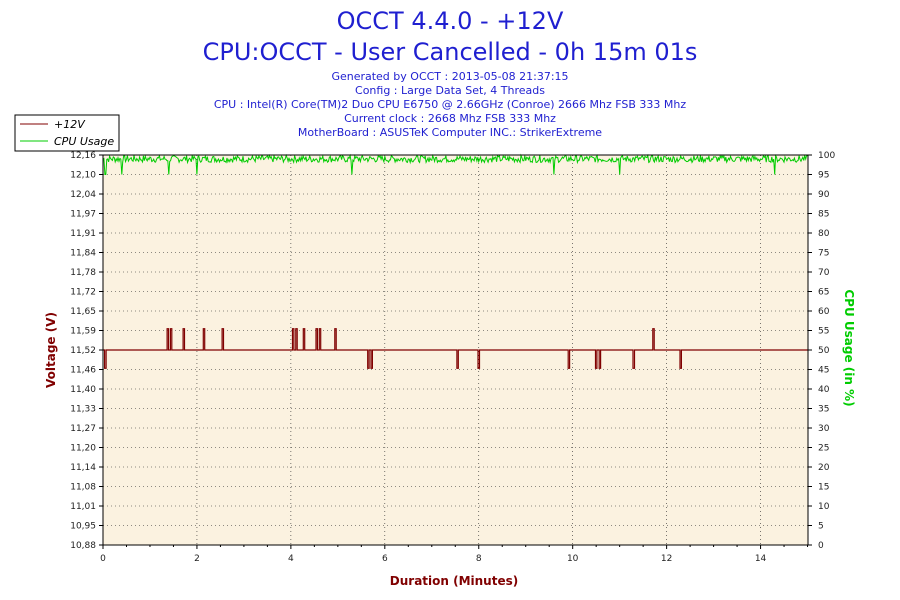 Image resolution: width=900 pixels, height=600 pixels. I want to click on y-right-tick-label: 15, so click(823, 488).